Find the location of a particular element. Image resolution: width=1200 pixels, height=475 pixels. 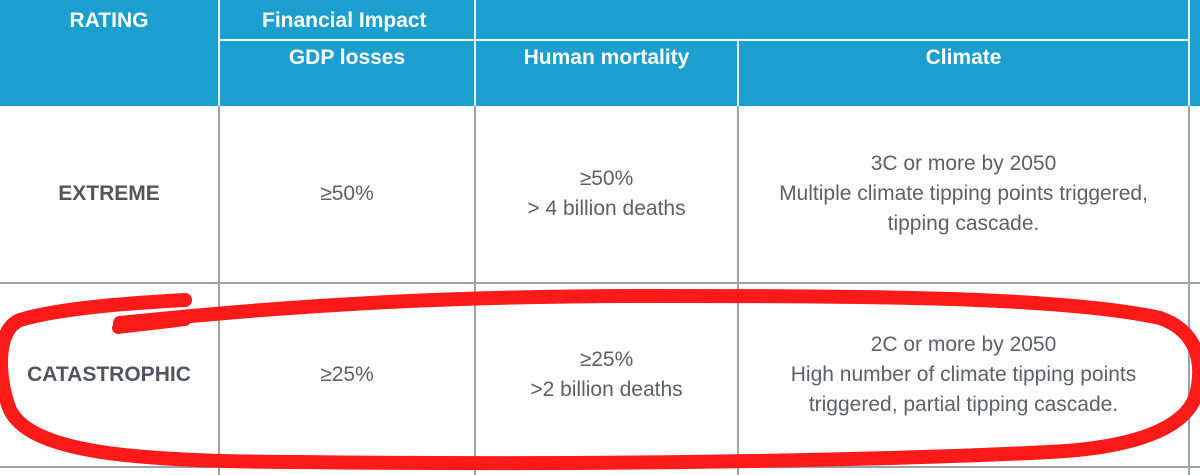

rating-label: EXTREME is located at coordinates (109, 193).